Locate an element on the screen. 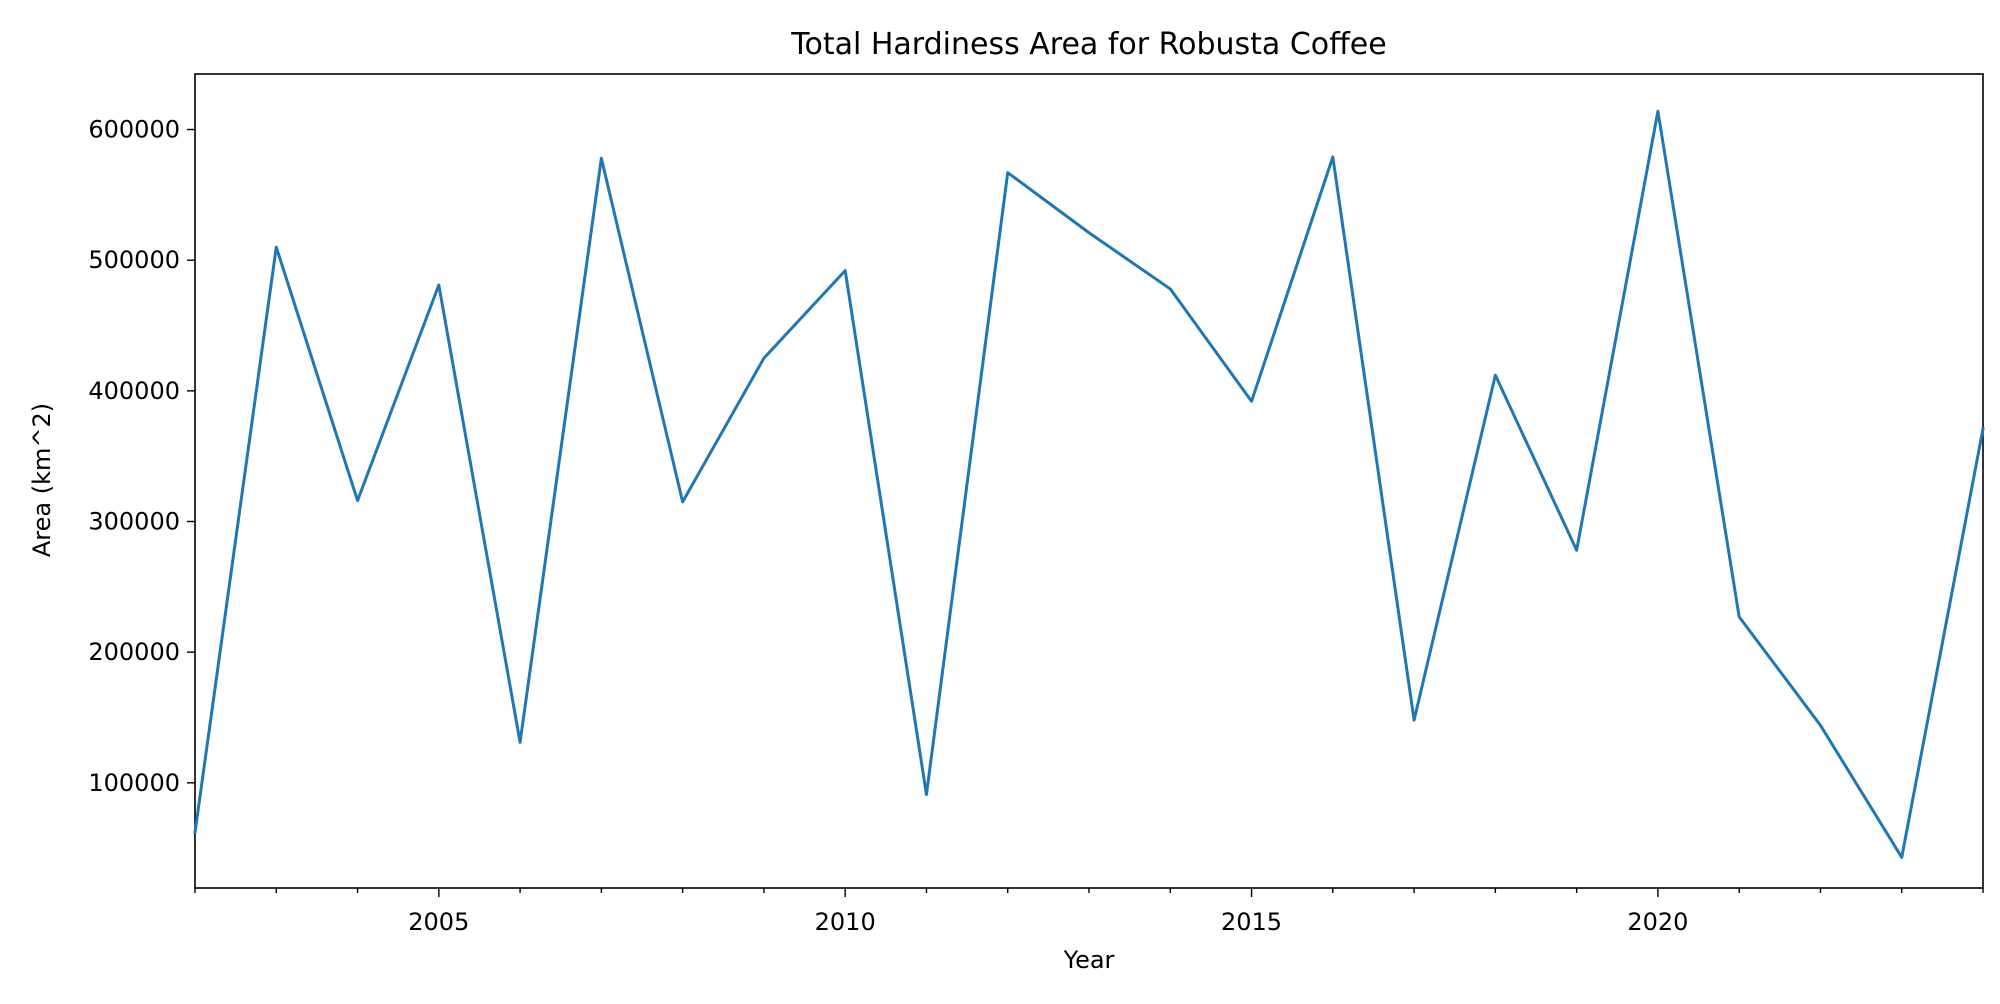 The image size is (2000, 1004). x-axis-ticks: 2005 2010 2015 2020 is located at coordinates (1089, 912).